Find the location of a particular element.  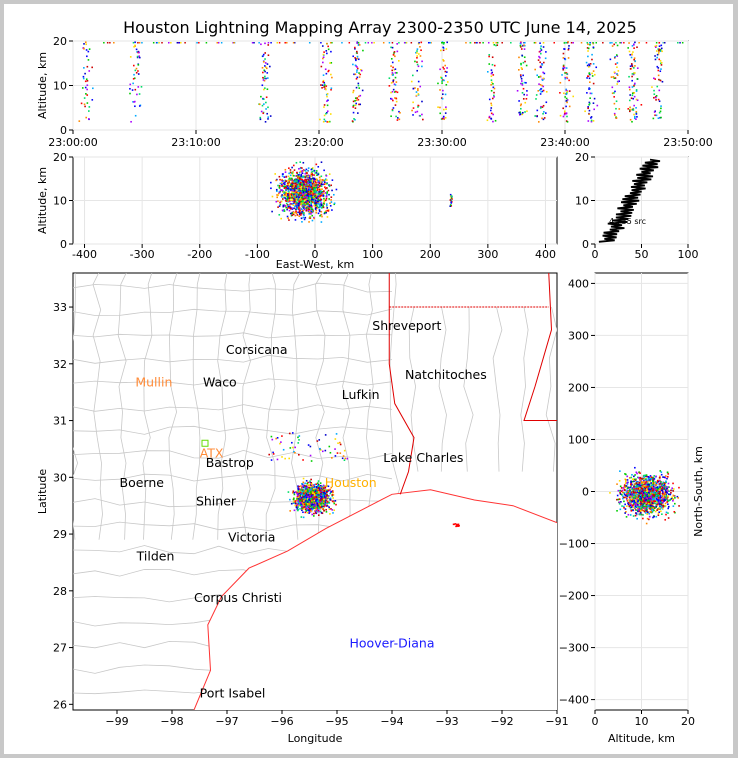

y-tick-label: 10 is located at coordinates (60, 201).